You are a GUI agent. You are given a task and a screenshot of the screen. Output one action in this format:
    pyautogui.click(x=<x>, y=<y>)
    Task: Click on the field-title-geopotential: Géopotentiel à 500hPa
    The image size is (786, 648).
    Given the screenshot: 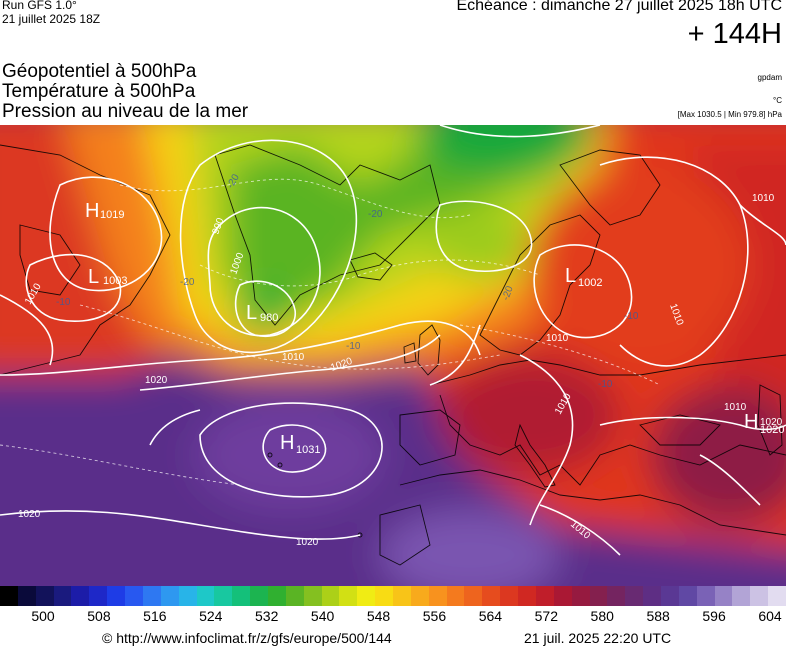 What is the action you would take?
    pyautogui.click(x=99, y=71)
    